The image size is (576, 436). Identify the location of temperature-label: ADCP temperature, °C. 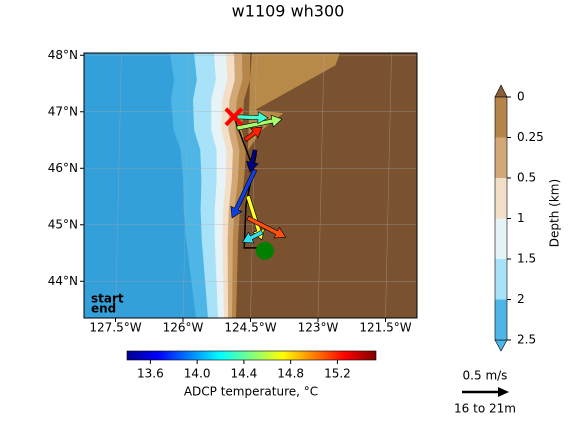
(251, 392).